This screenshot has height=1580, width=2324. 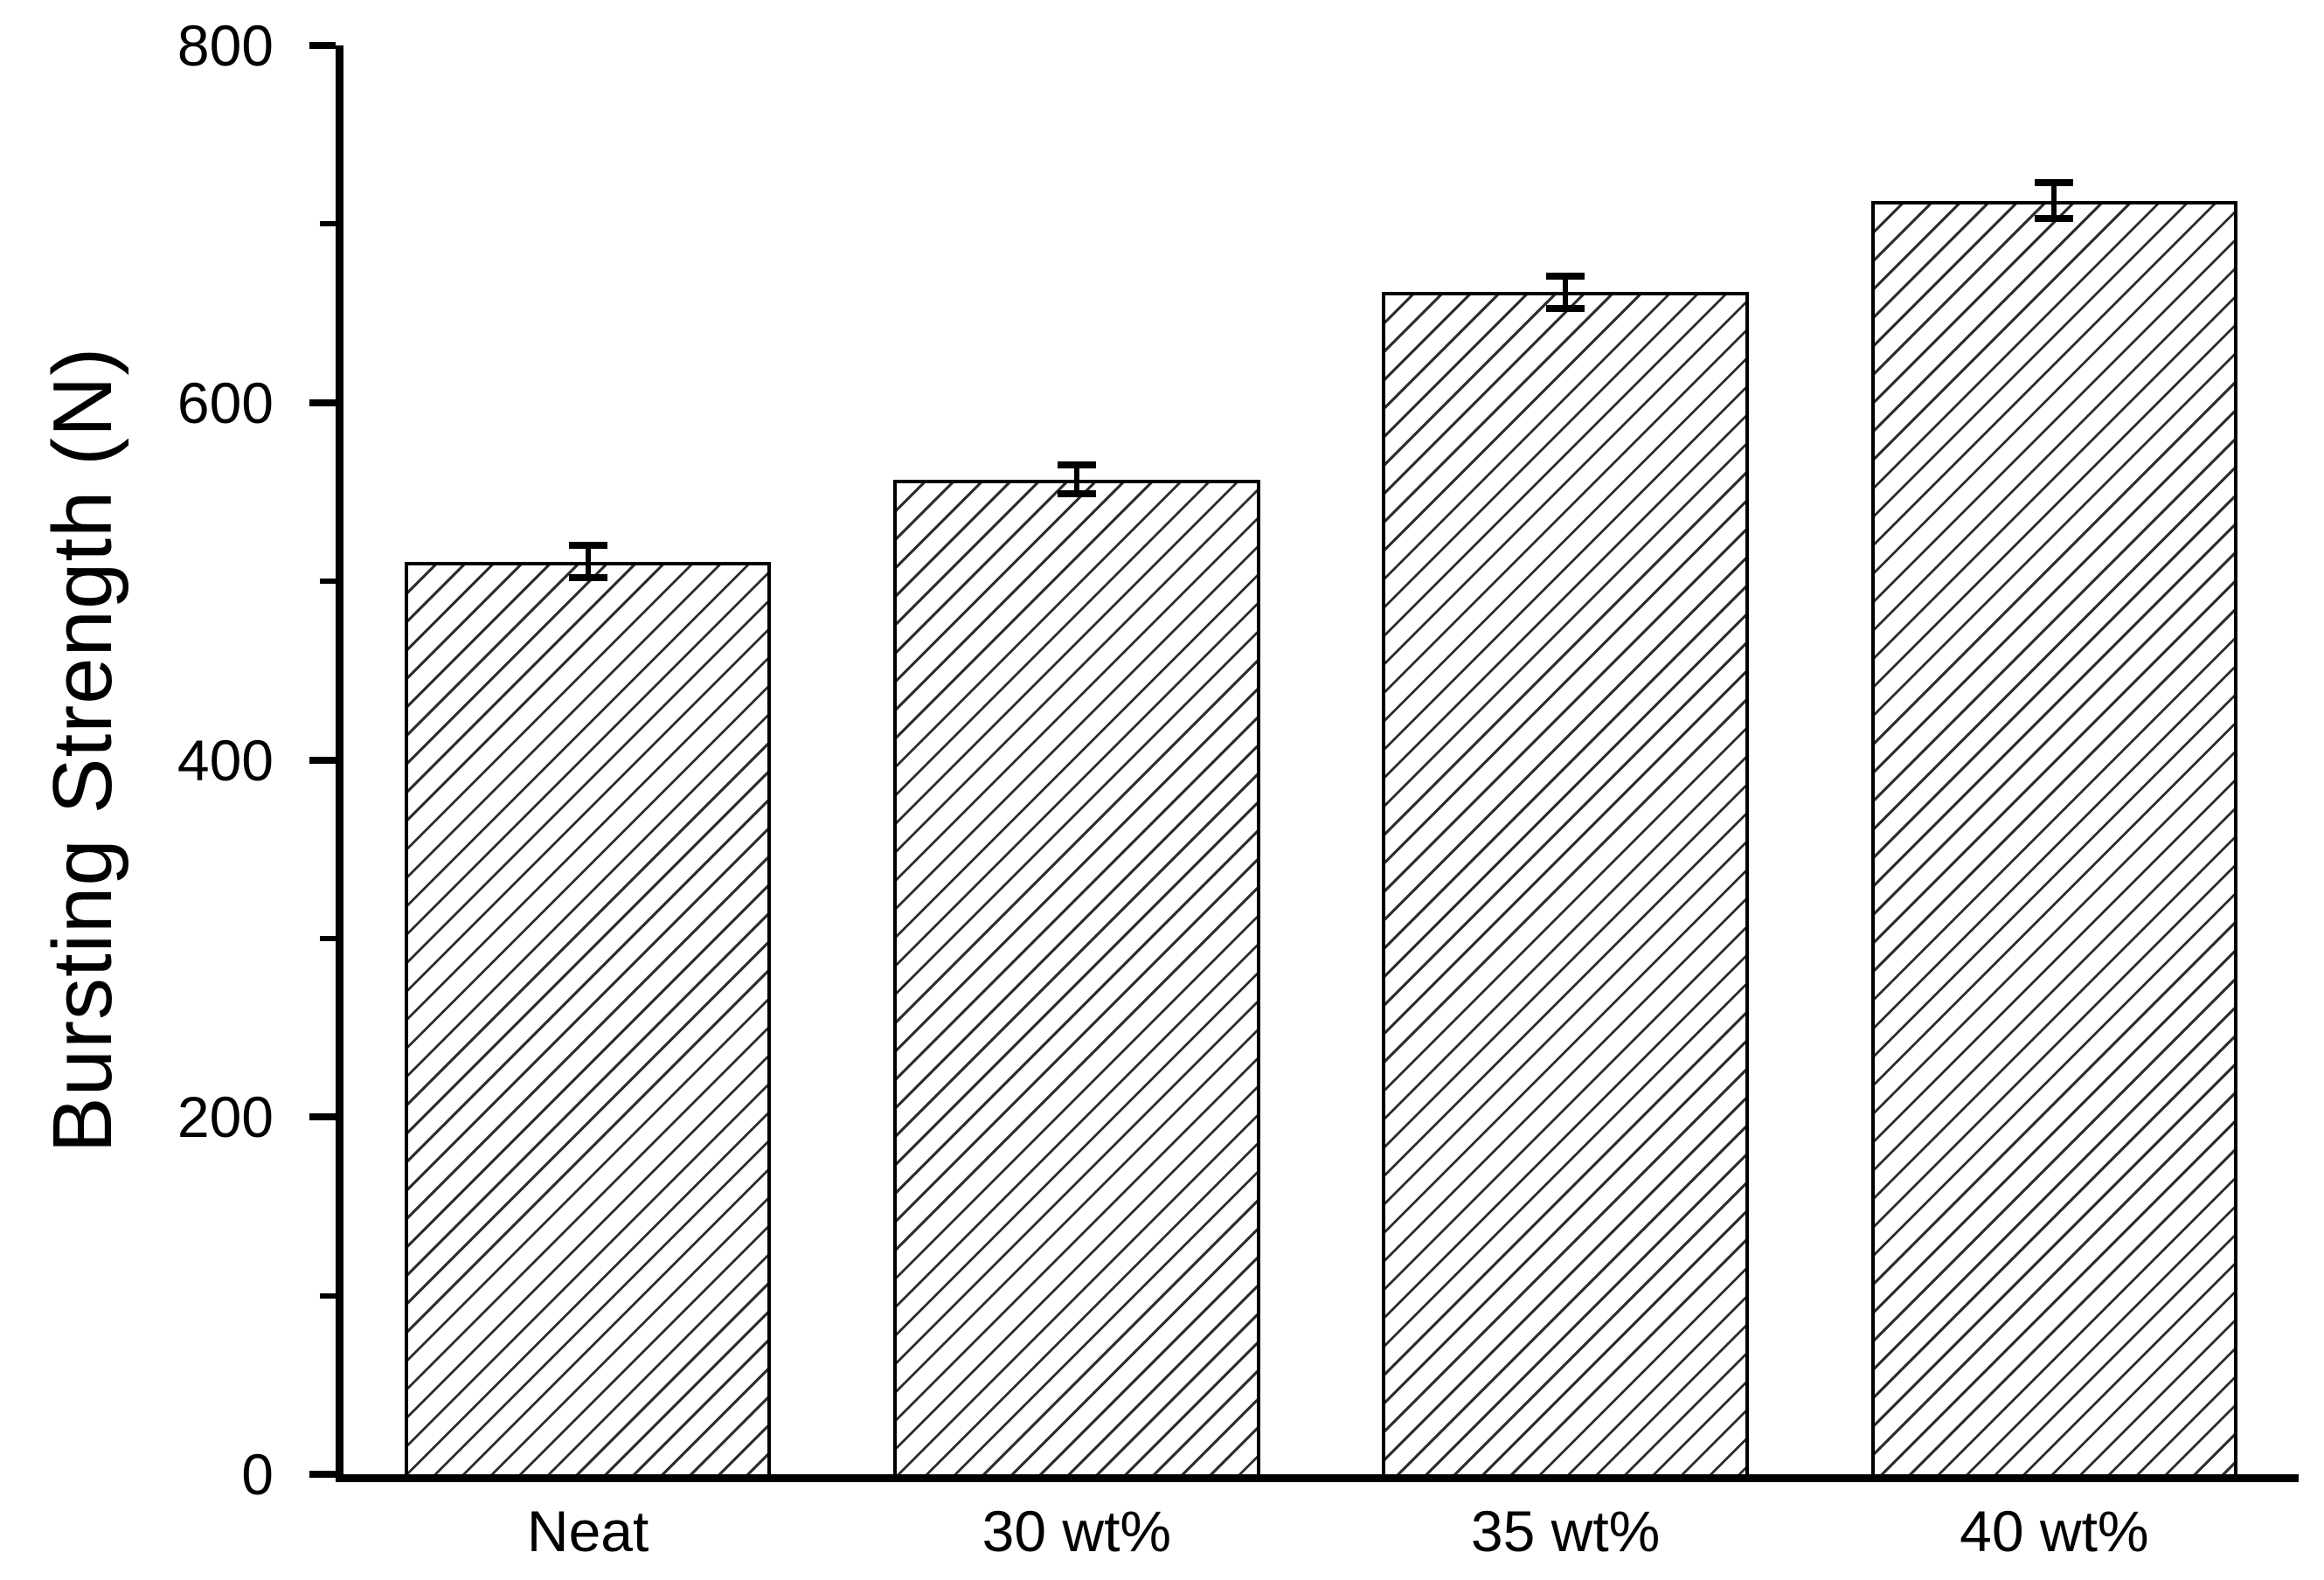 What do you see at coordinates (1077, 1531) in the screenshot?
I see `x-tick-label: 30 wt%` at bounding box center [1077, 1531].